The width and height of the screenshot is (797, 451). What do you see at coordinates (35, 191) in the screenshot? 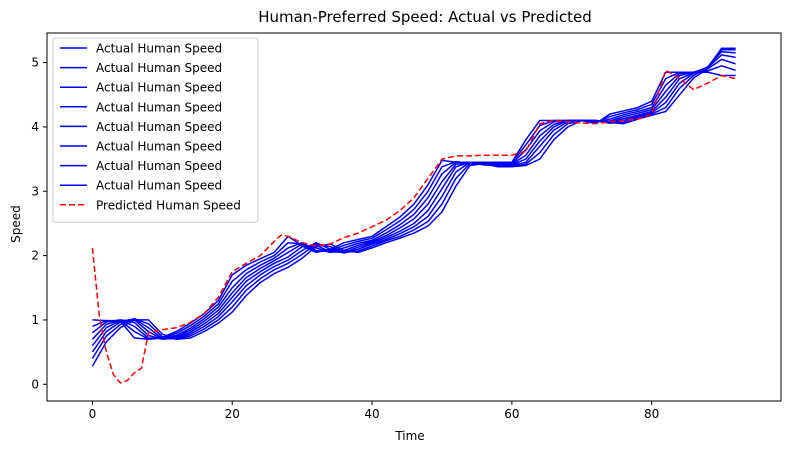
I see `y-tick-label: 3` at bounding box center [35, 191].